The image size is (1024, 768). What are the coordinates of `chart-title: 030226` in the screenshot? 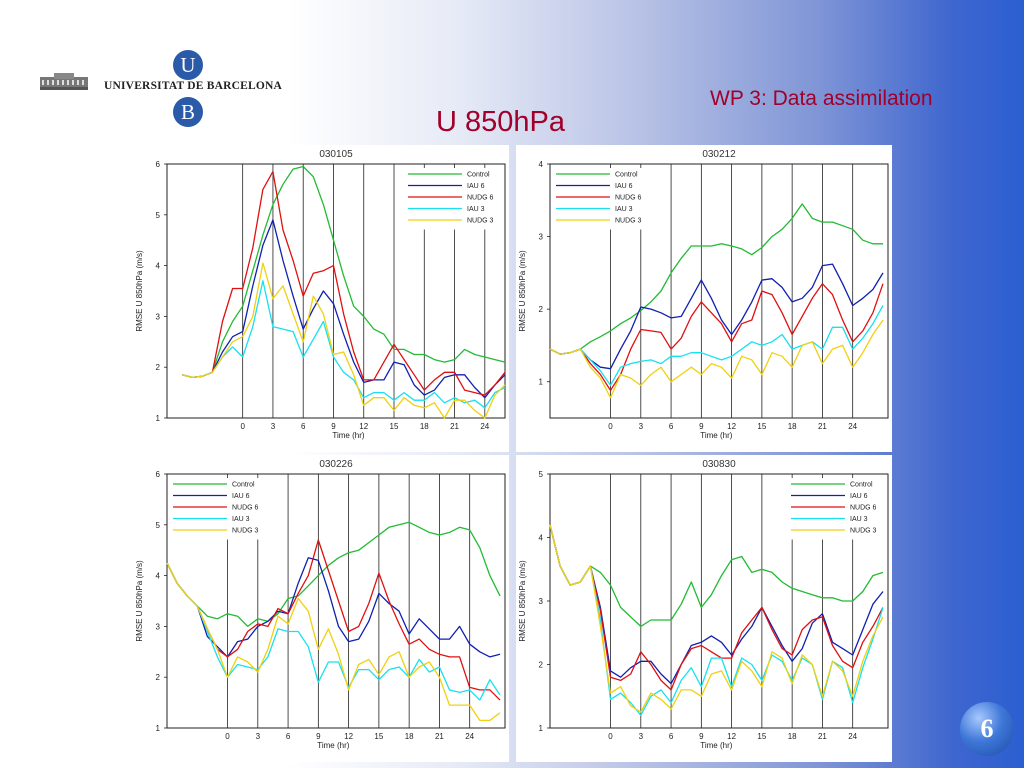 It's located at (336, 464).